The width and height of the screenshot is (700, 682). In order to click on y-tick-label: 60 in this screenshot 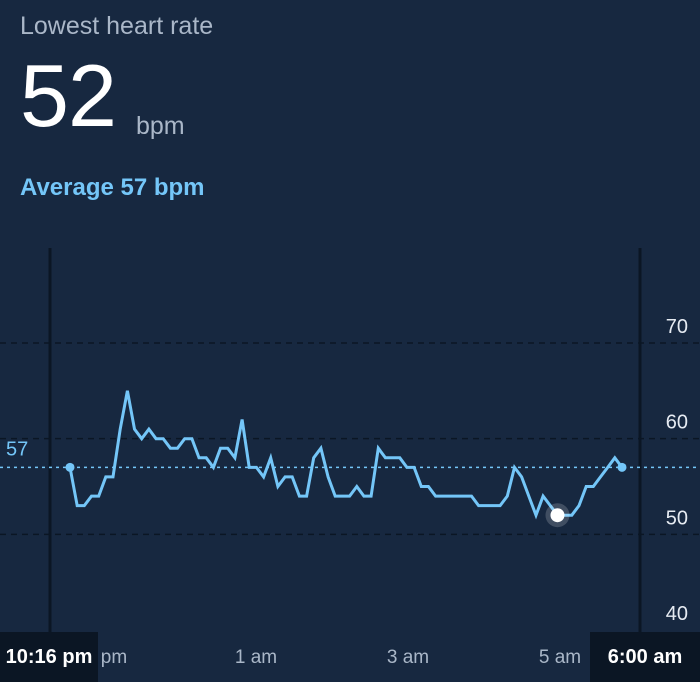, I will do `click(677, 423)`.